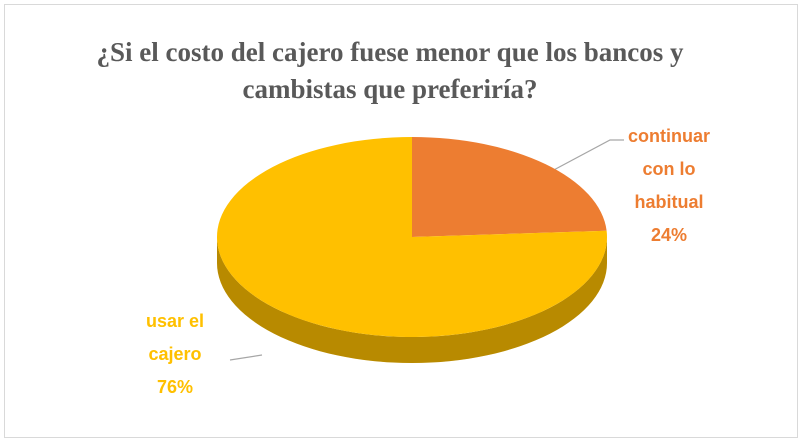  Describe the element at coordinates (175, 387) in the screenshot. I see `value-label: 76%` at that location.